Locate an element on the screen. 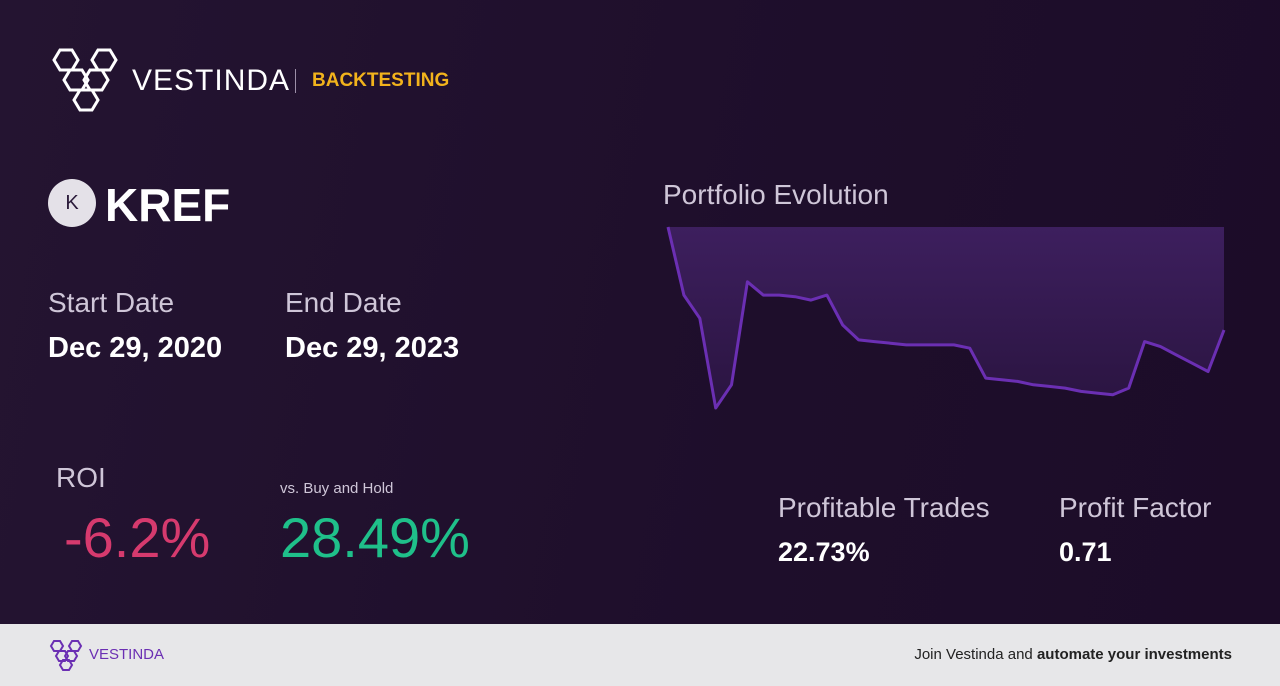 The height and width of the screenshot is (686, 1280). logo is located at coordinates (85, 80).